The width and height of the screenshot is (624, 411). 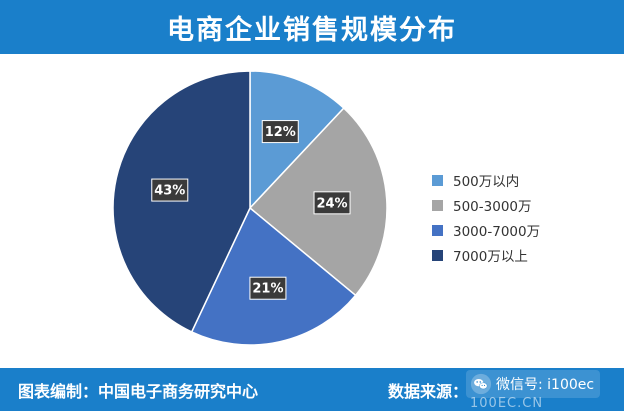 What do you see at coordinates (492, 207) in the screenshot?
I see `legend-label: 500-3000万` at bounding box center [492, 207].